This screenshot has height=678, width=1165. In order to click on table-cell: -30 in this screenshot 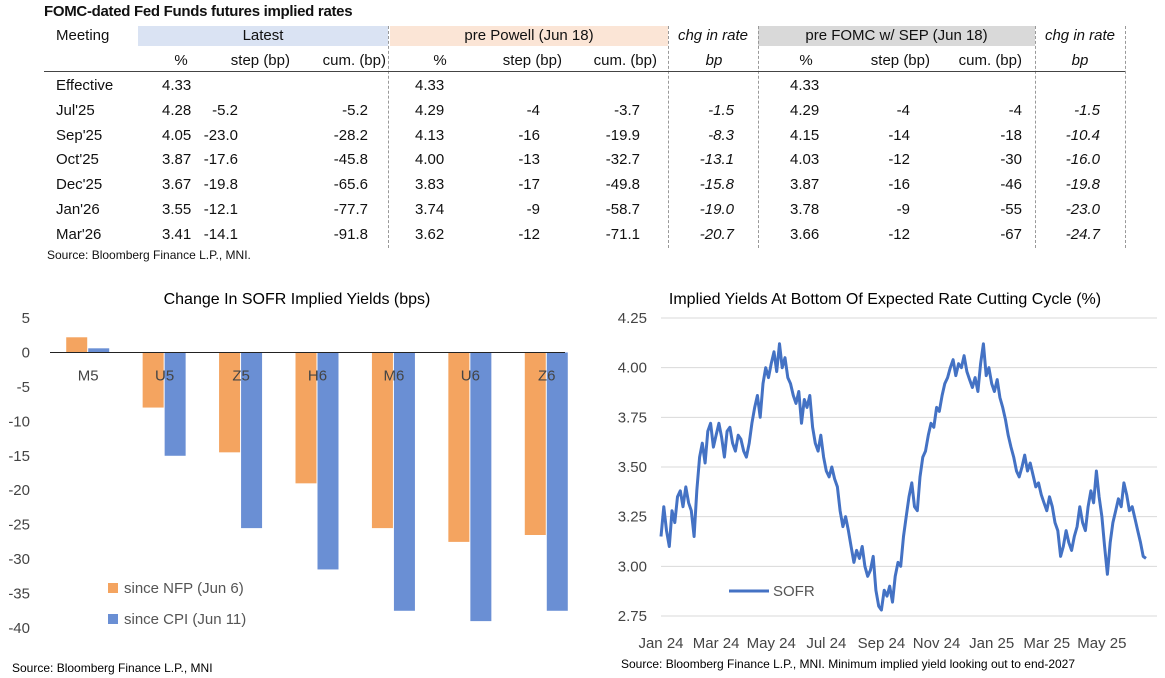, I will do `click(1011, 159)`.